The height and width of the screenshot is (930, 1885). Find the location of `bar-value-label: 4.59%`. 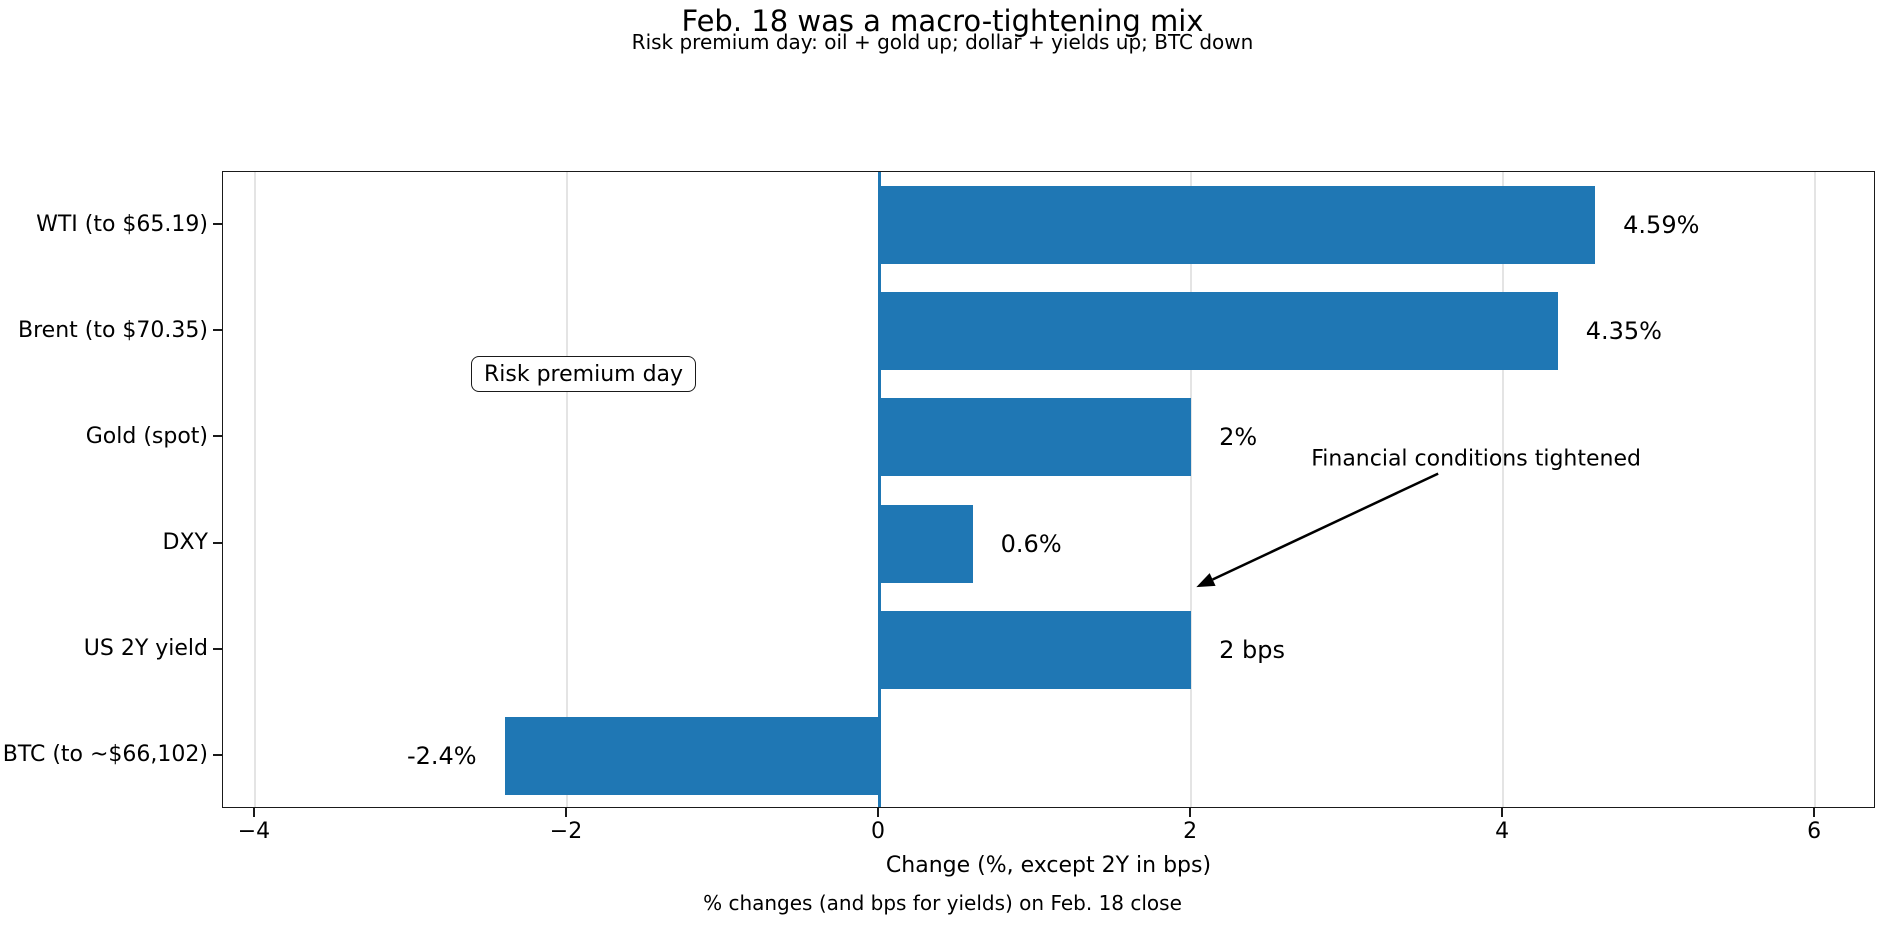

bar-value-label: 4.59% is located at coordinates (1661, 225).